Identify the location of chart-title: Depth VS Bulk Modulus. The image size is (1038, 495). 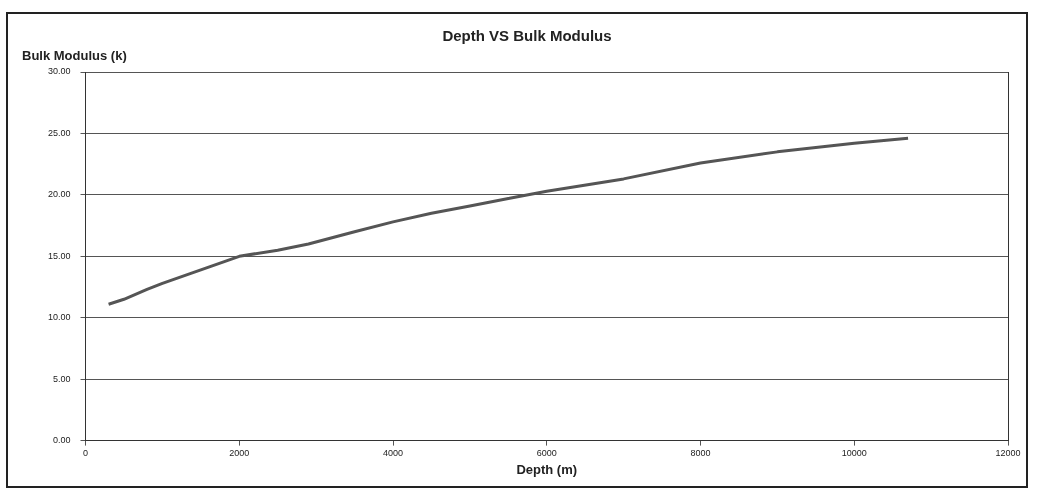
(527, 36).